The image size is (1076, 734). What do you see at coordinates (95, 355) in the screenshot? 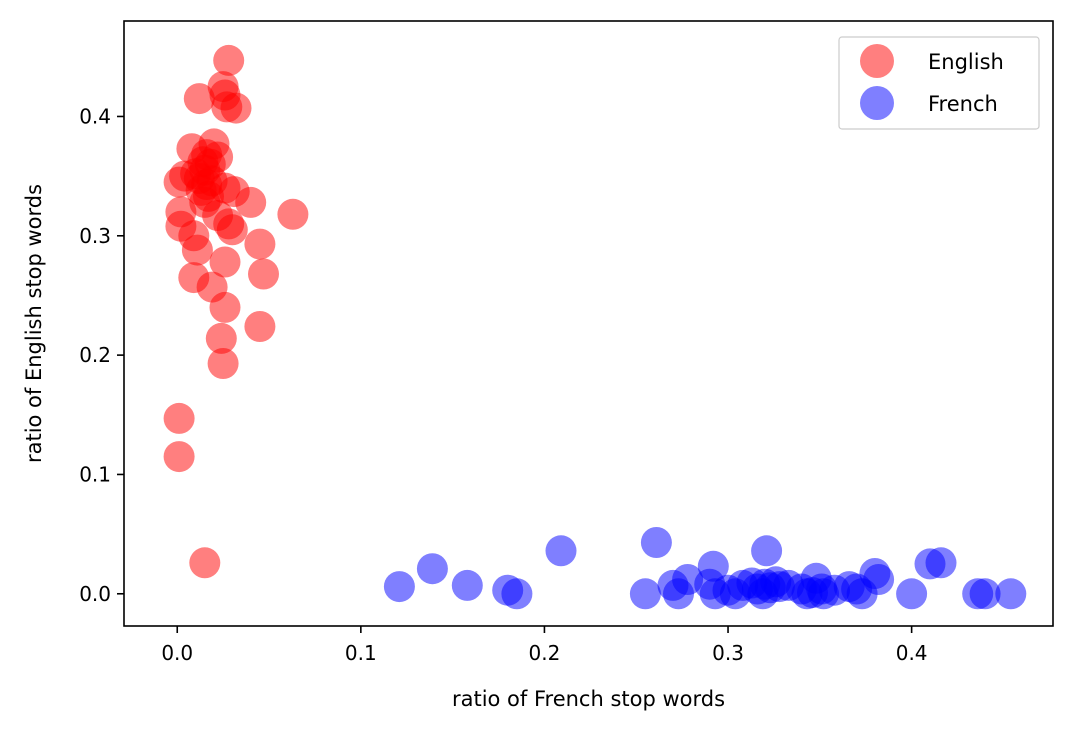
I see `y-tick-label: 0.2` at bounding box center [95, 355].